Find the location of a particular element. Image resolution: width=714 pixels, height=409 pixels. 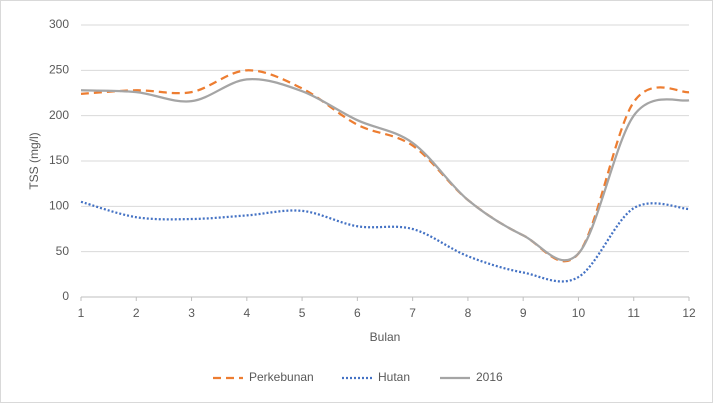

y-tick-label: 250 is located at coordinates (59, 70).